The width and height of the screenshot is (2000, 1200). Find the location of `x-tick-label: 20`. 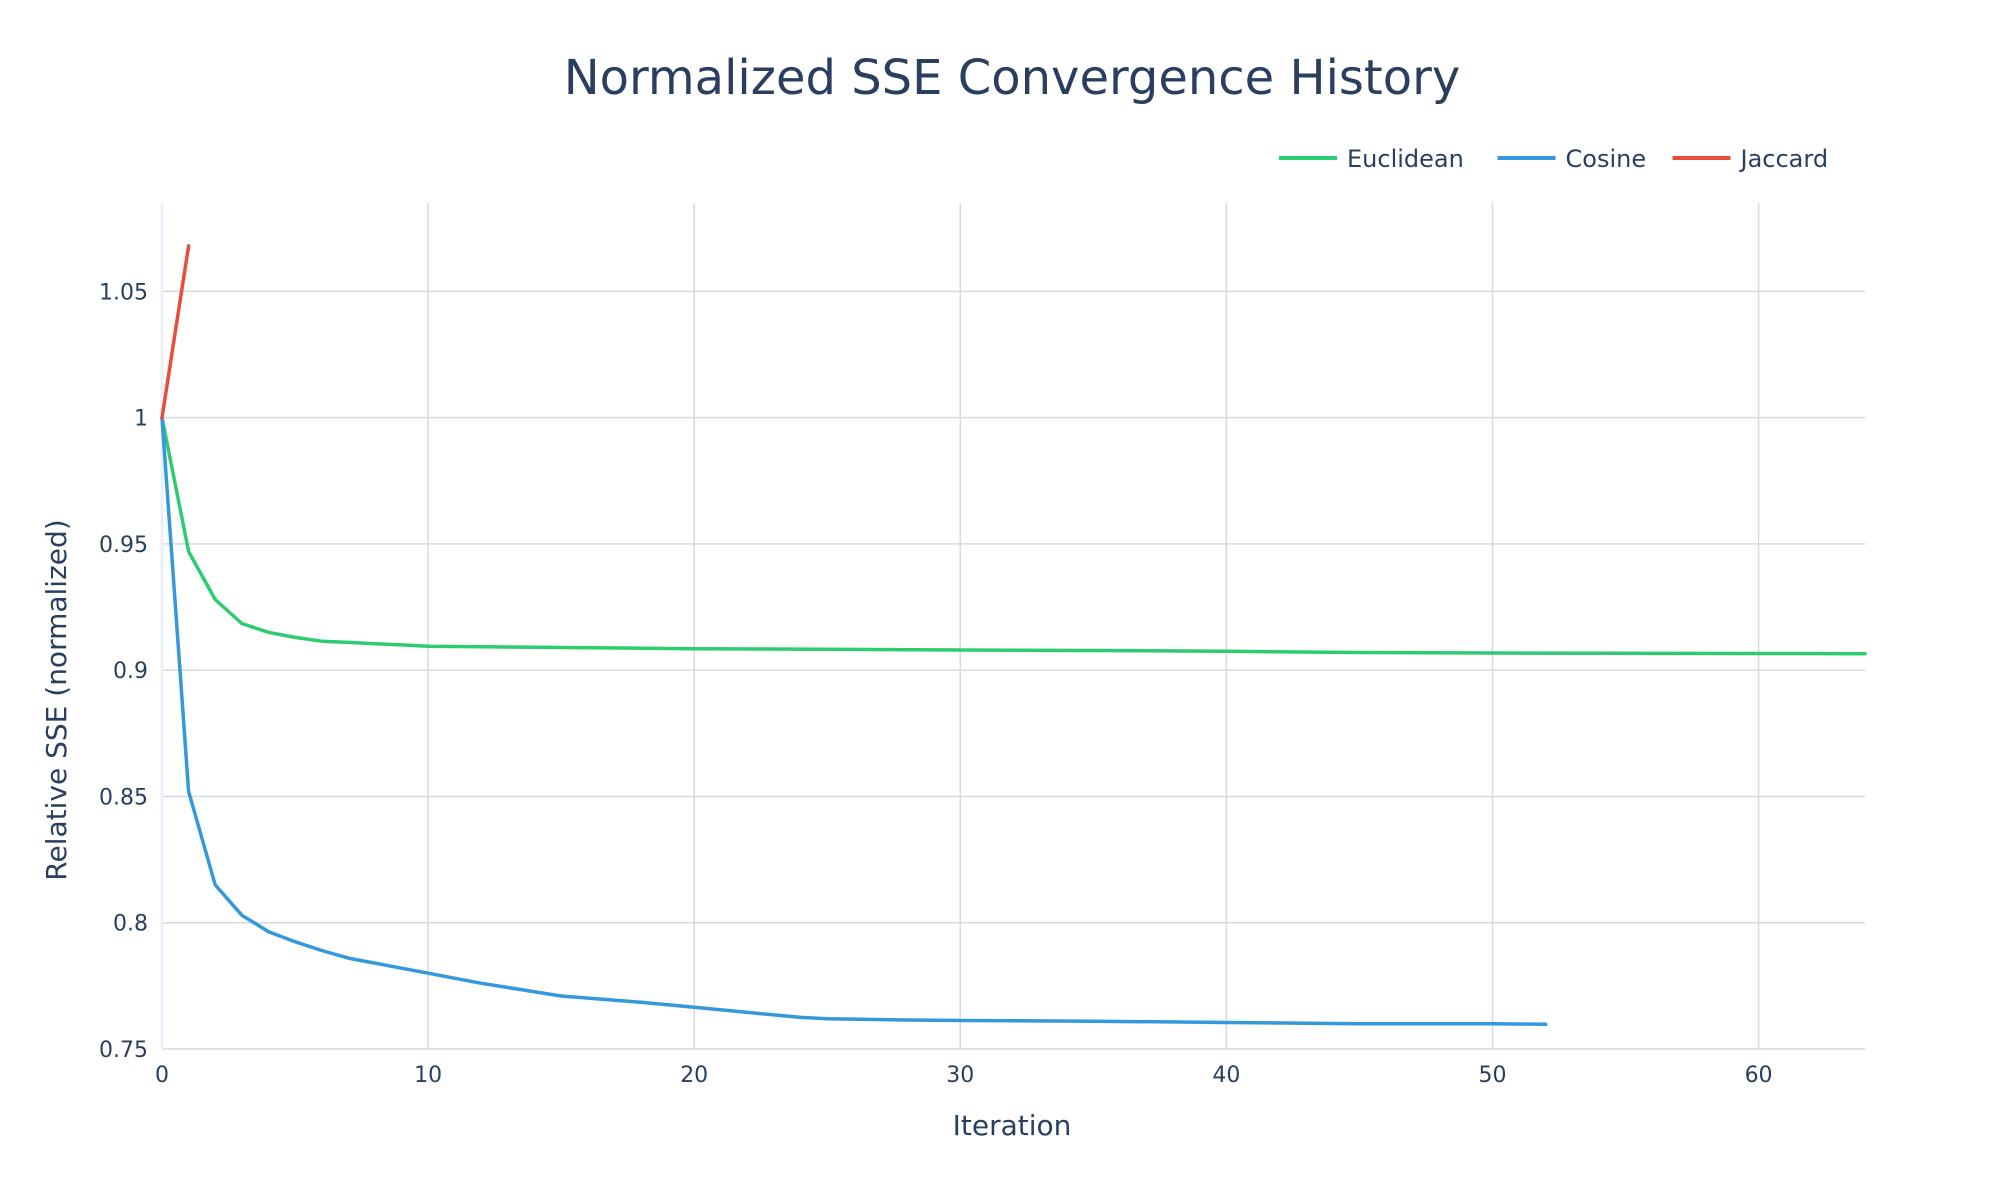

x-tick-label: 20 is located at coordinates (694, 1075).